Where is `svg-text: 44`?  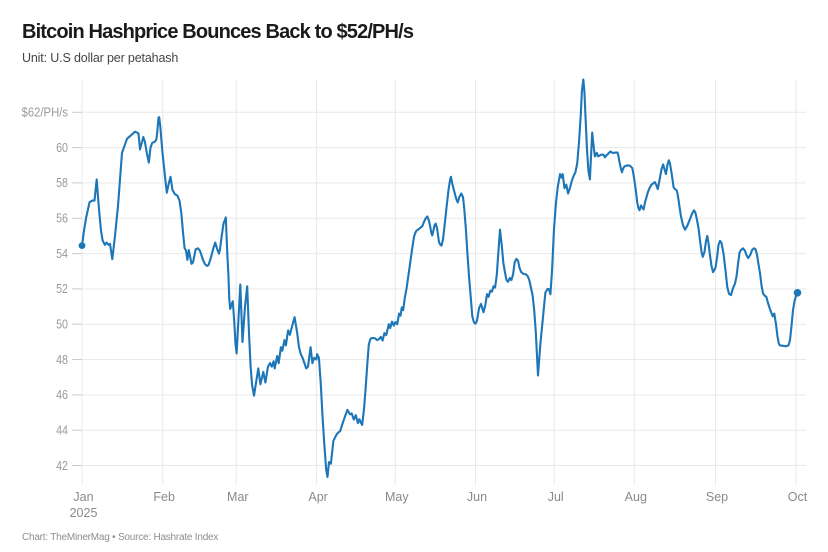
svg-text: 44 is located at coordinates (62, 431).